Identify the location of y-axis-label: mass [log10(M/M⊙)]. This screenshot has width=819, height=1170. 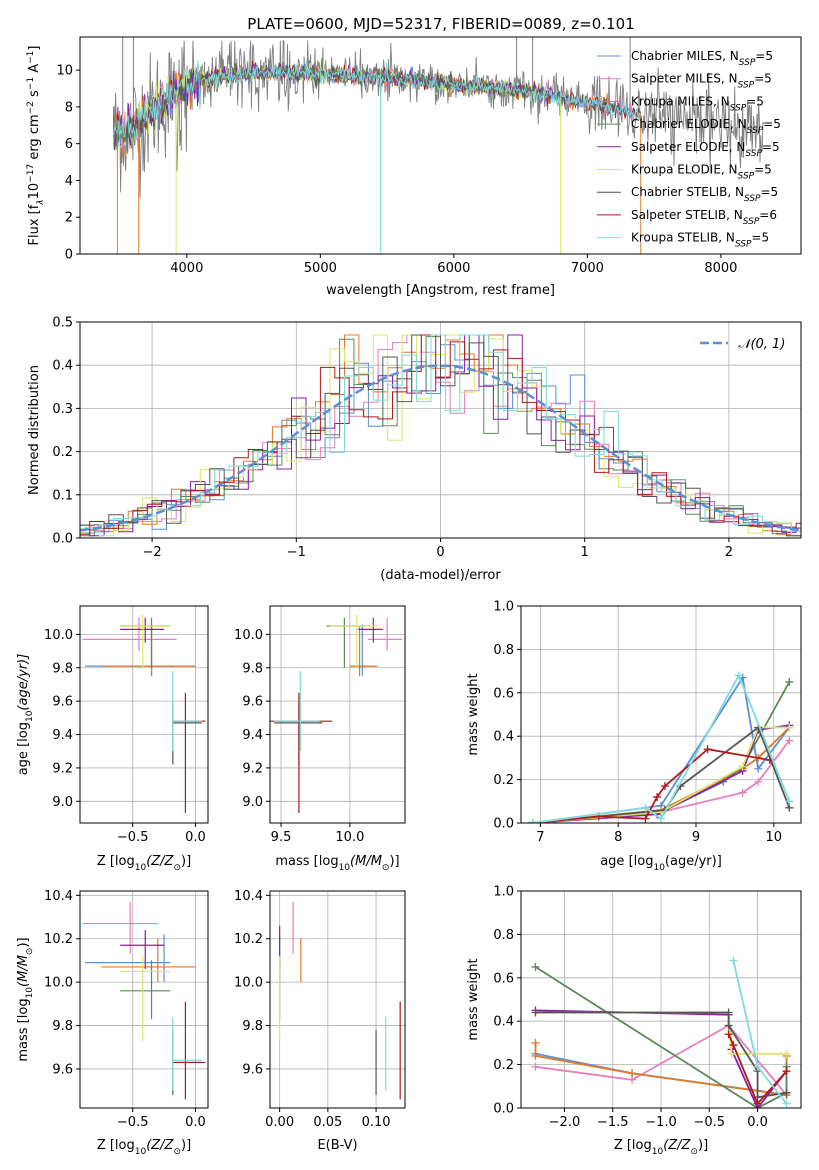
(25, 999).